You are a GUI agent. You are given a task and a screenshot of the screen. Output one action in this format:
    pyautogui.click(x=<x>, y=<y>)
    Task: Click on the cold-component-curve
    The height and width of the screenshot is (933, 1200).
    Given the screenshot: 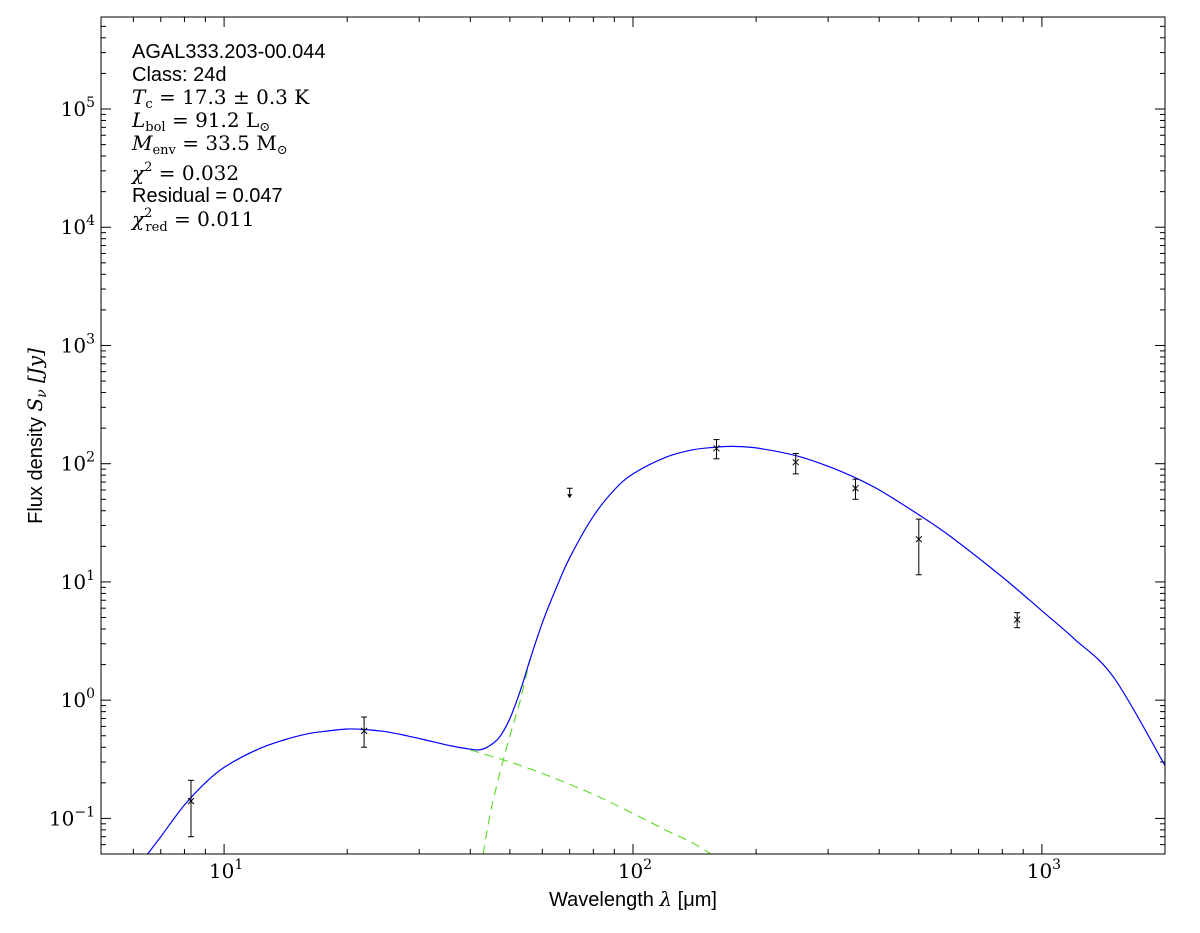 What is the action you would take?
    pyautogui.click(x=506, y=756)
    